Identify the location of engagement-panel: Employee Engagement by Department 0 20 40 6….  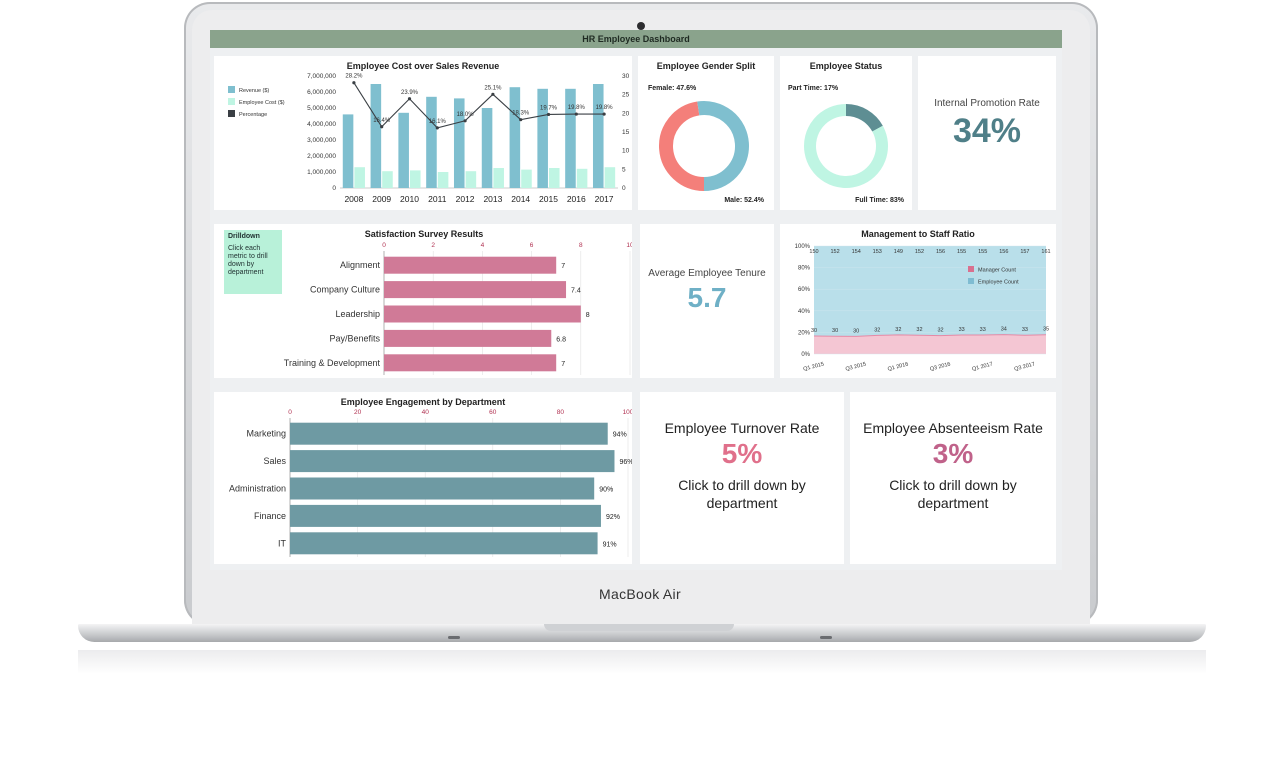
(423, 478).